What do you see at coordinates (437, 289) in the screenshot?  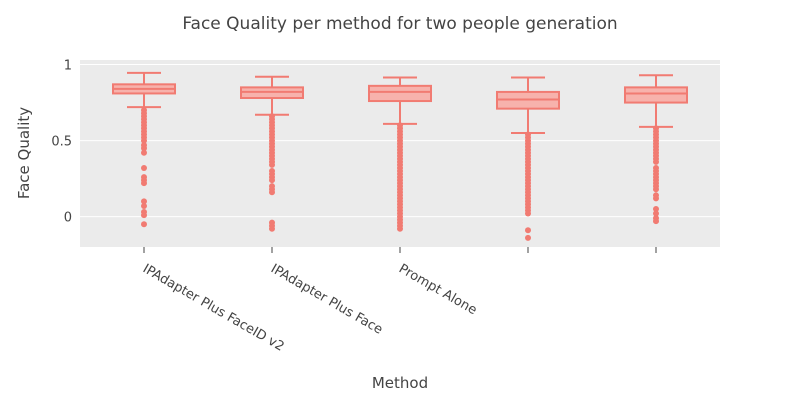 I see `x-tick-label: Prompt Alone` at bounding box center [437, 289].